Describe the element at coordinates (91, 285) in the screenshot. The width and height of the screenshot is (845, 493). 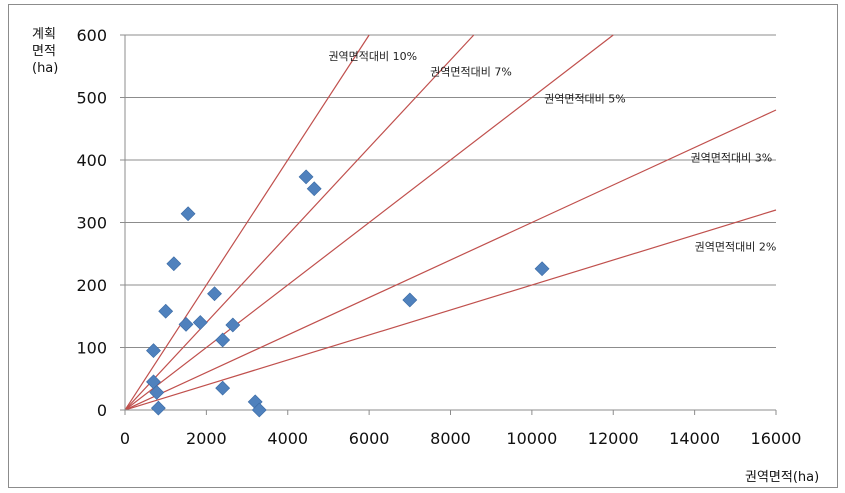
I see `y-tick-label: 200` at that location.